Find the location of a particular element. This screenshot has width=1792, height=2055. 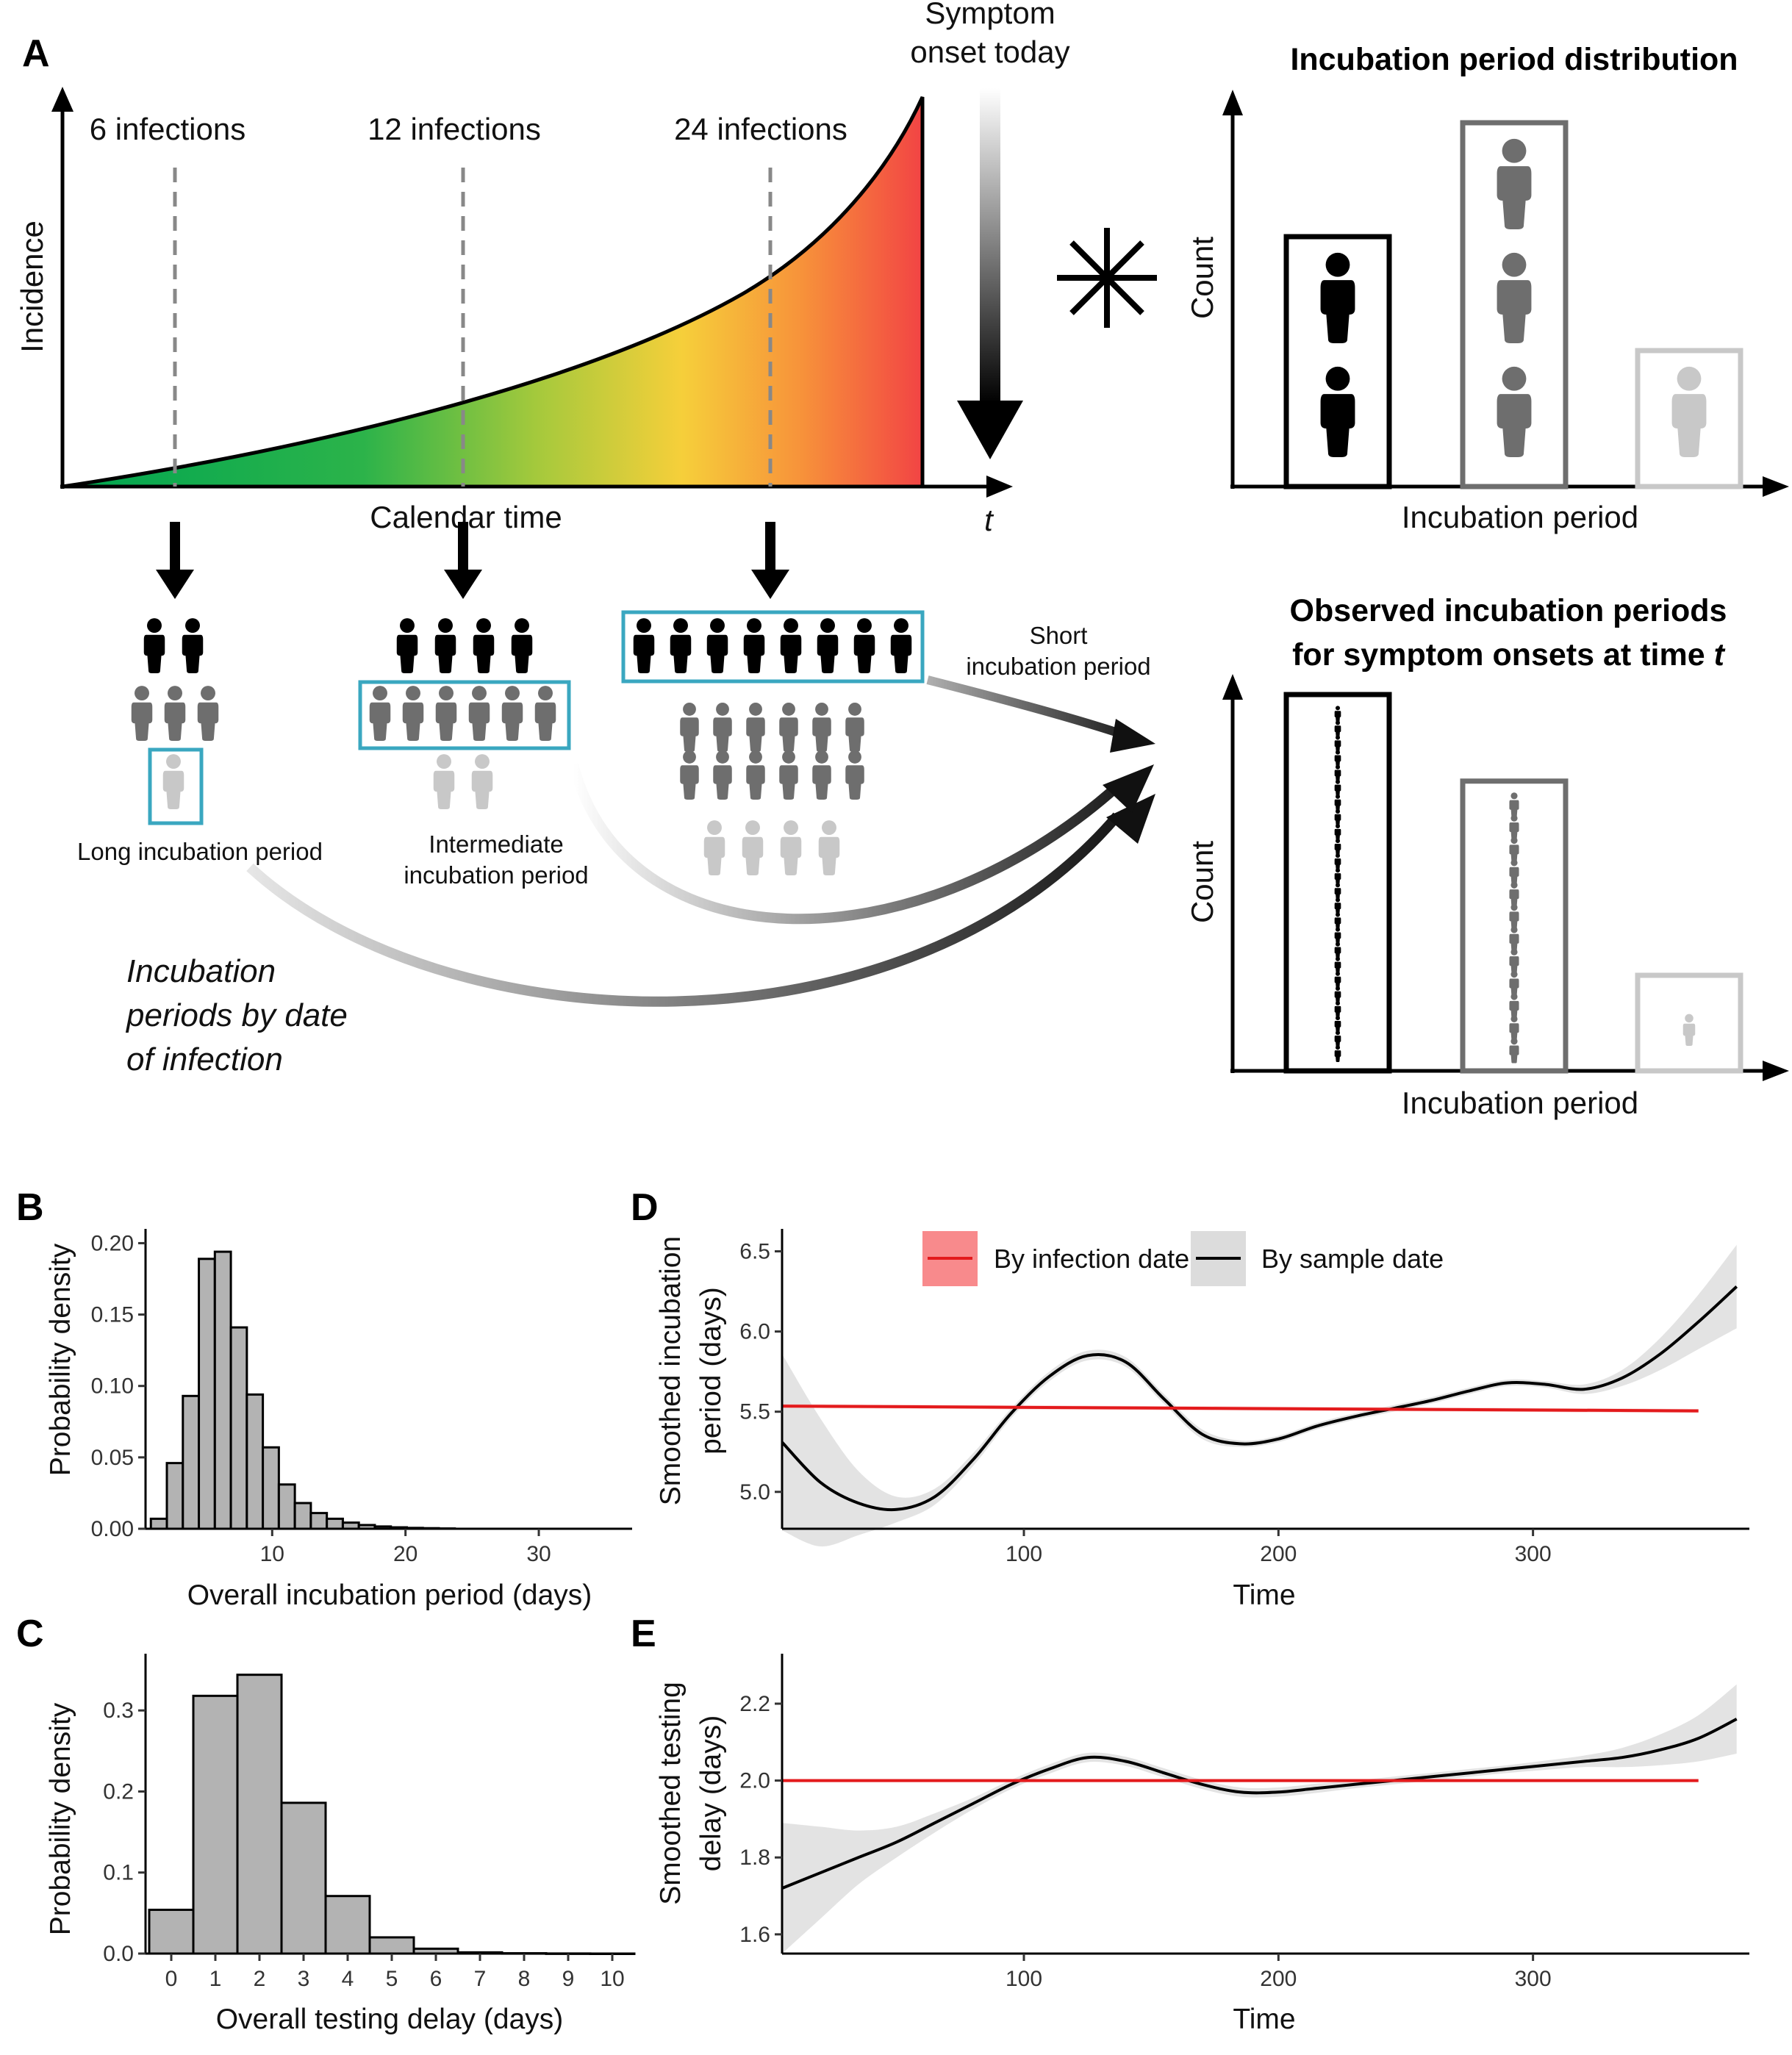

infection-label-1: 6 infections is located at coordinates (167, 129).